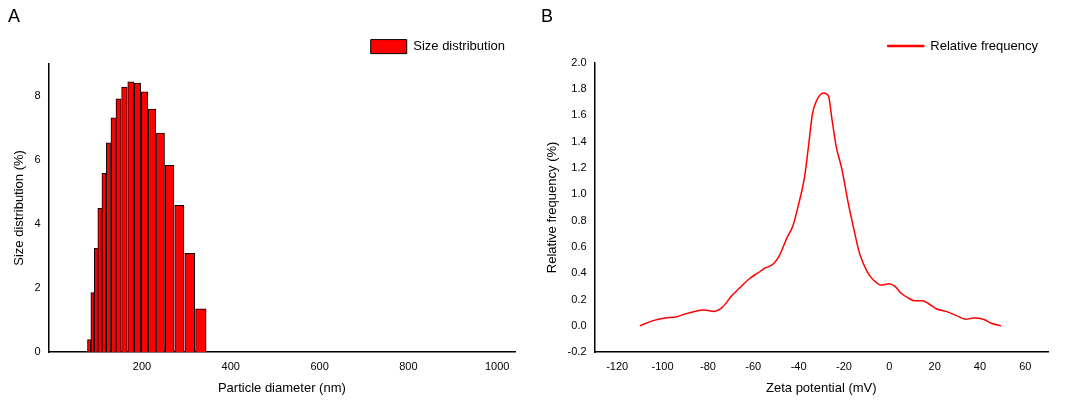  Describe the element at coordinates (579, 87) in the screenshot. I see `y-tick-label: 1.8` at that location.